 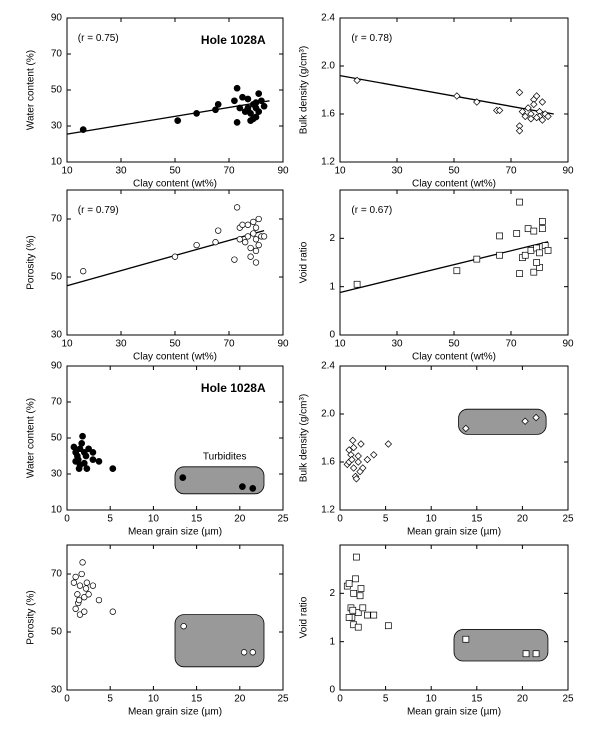 I want to click on annotation: (r = 0.67), so click(x=371, y=210).